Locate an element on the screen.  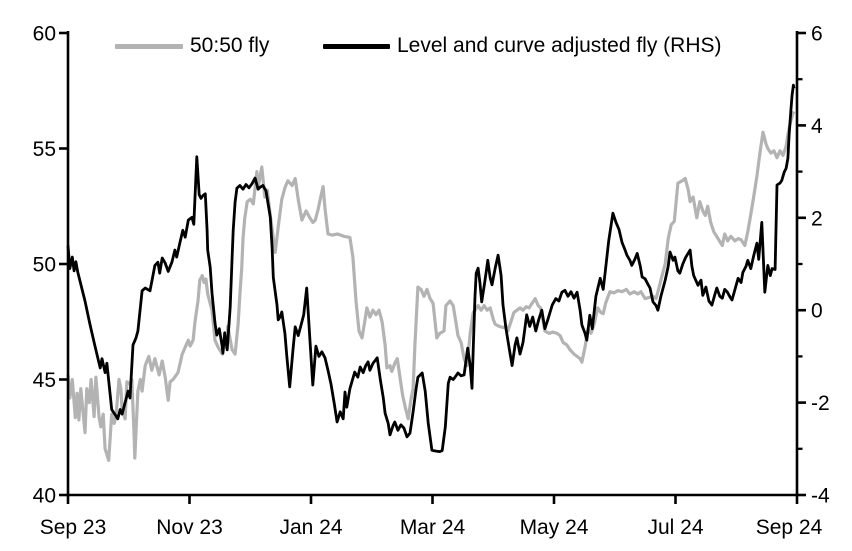
left-axis-tick-label: 45 is located at coordinates (44, 380).